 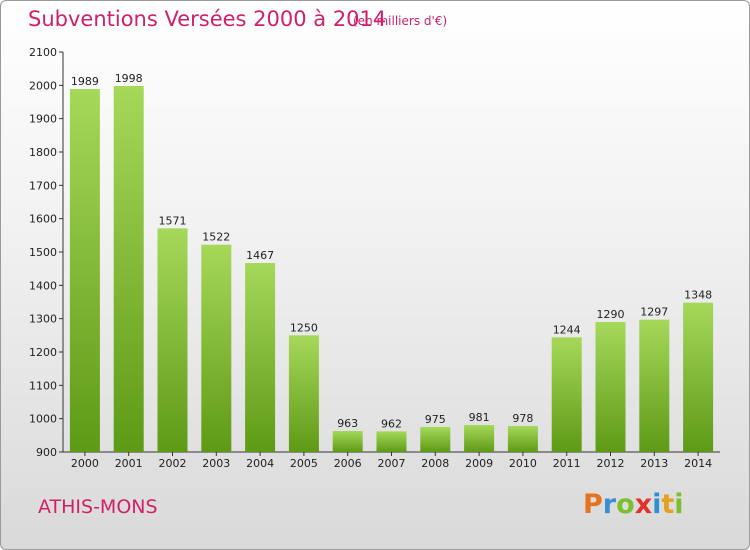 I want to click on logo-letter: P, so click(x=593, y=504).